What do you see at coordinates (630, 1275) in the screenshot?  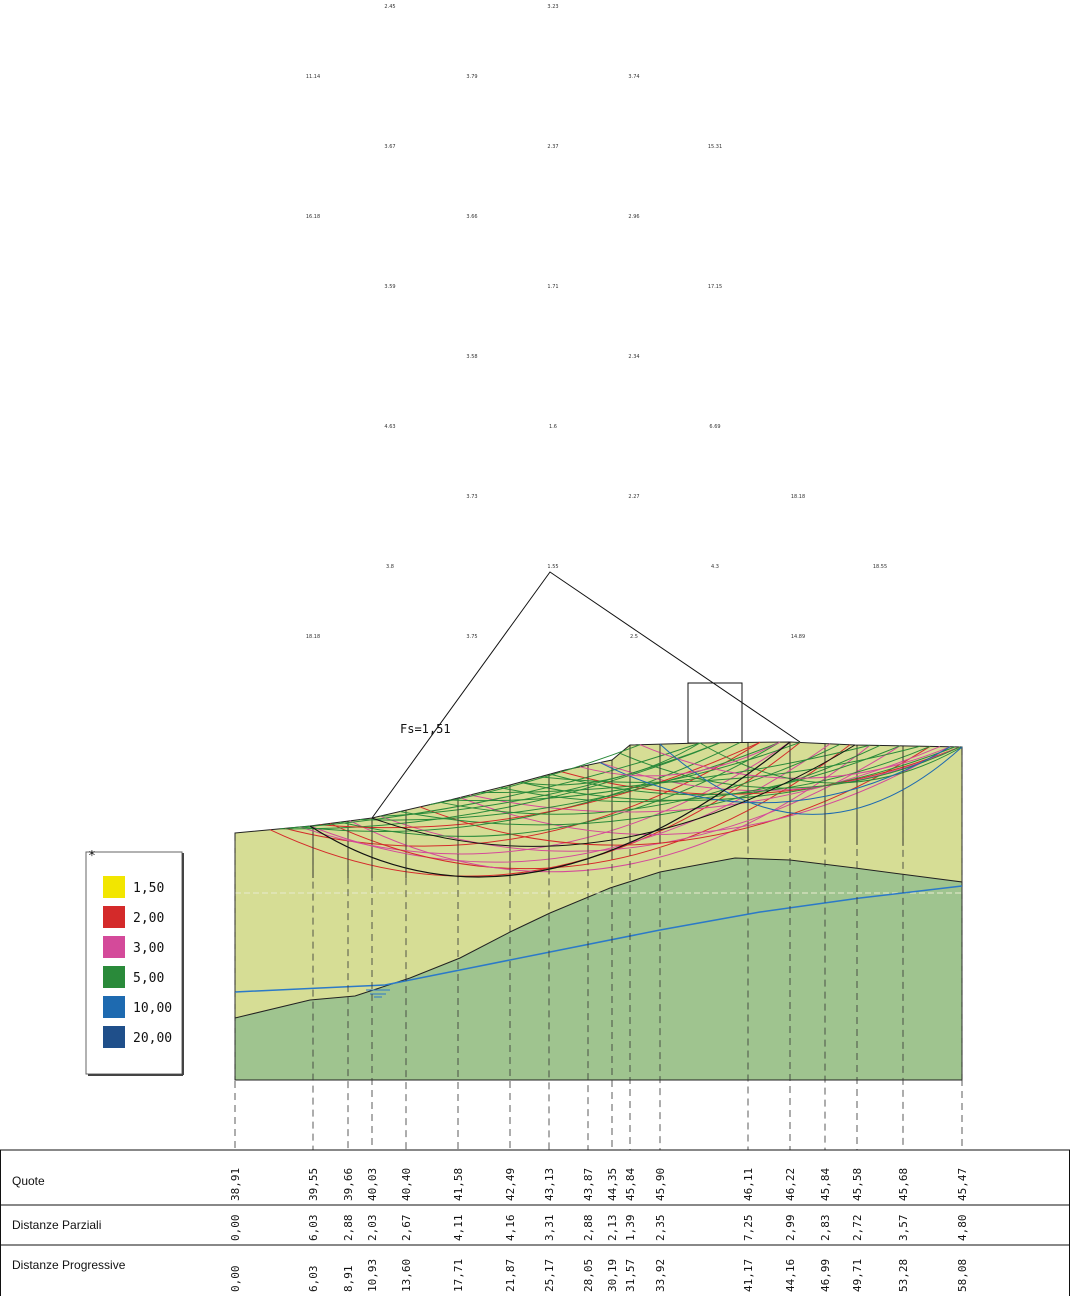 I see `table-value: 31,57` at bounding box center [630, 1275].